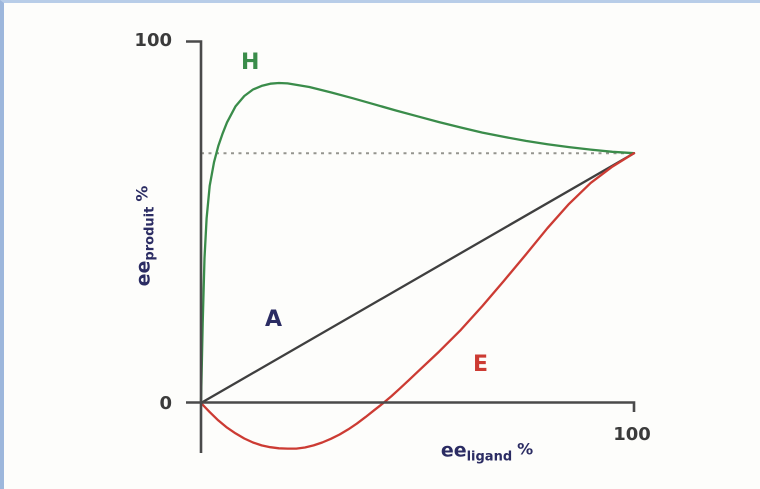 The width and height of the screenshot is (760, 489). I want to click on curve-label-A: A, so click(274, 319).